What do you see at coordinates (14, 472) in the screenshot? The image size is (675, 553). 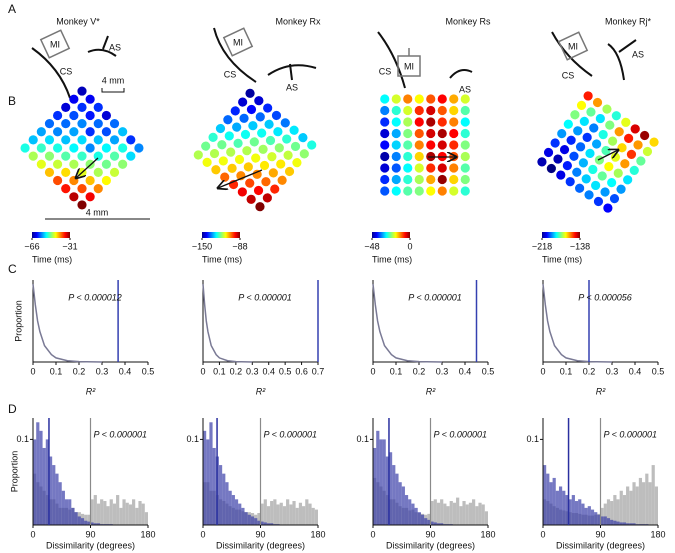 I see `y-axis-label: Proportion` at bounding box center [14, 472].